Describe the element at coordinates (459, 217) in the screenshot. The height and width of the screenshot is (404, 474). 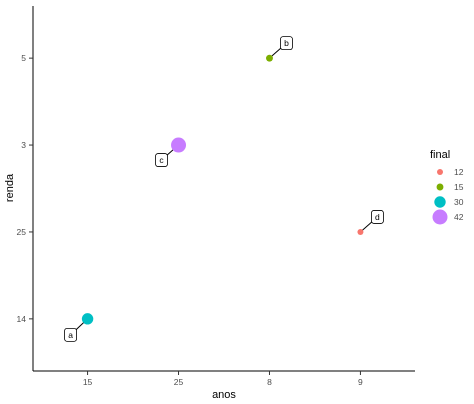
I see `legend-label: 42` at that location.